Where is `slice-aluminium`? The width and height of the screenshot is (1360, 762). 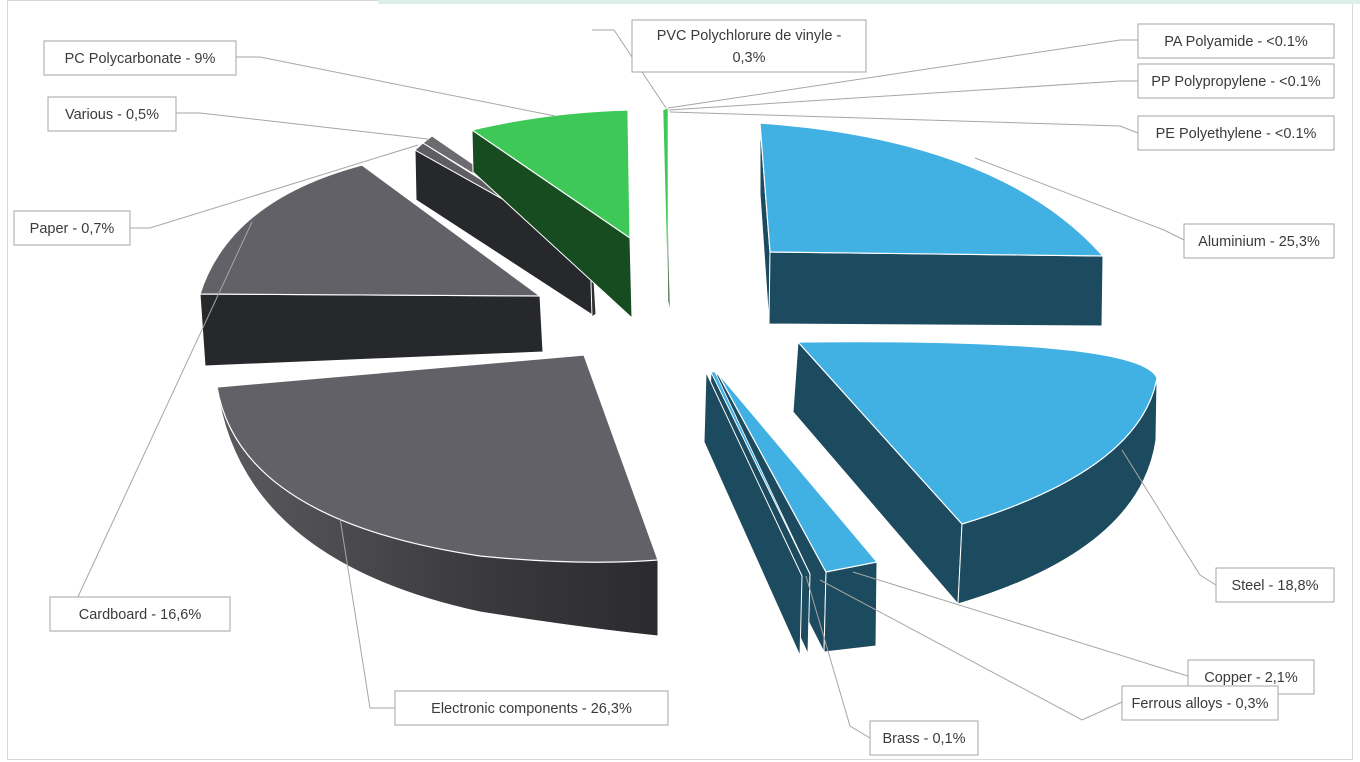 slice-aluminium is located at coordinates (932, 224).